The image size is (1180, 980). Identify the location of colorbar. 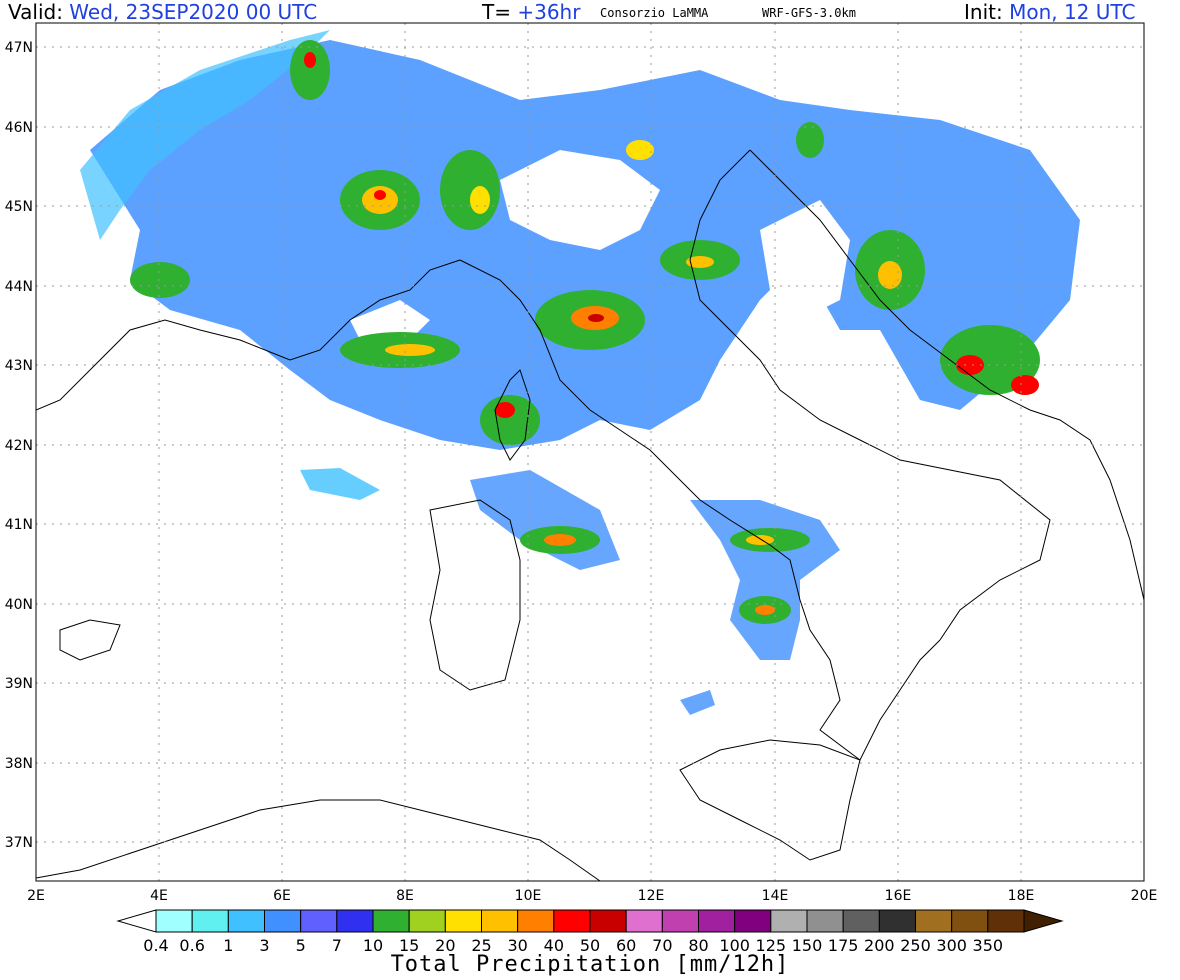
(590, 921).